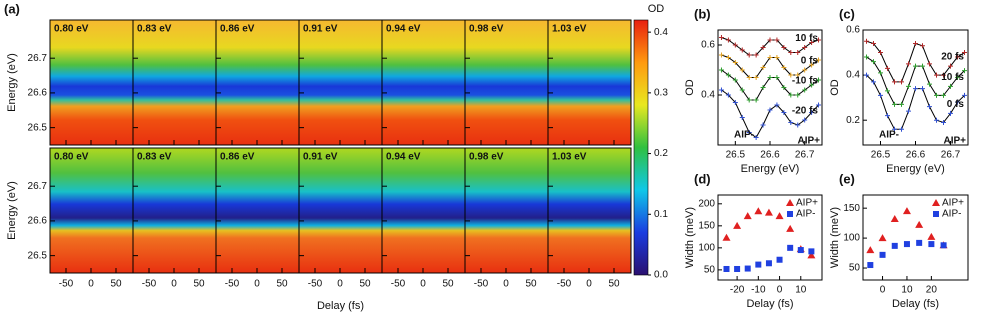 This screenshot has height=320, width=981. What do you see at coordinates (569, 29) in the screenshot?
I see `panel-energy-label: 1.03 eV` at bounding box center [569, 29].